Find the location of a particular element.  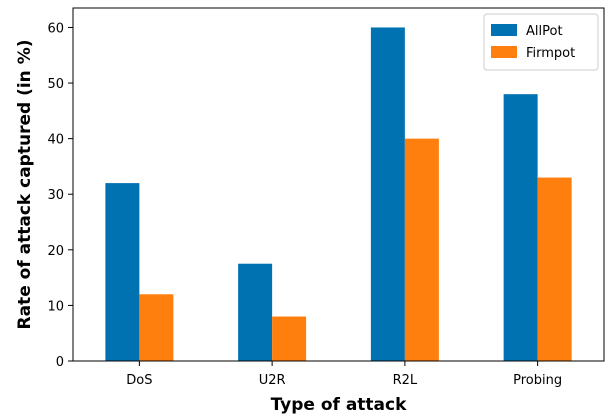

legend-label-allpot: AllPot is located at coordinates (544, 31).